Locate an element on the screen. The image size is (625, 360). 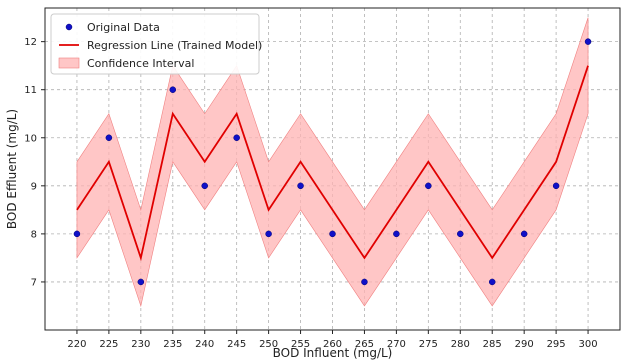
x-tick-label: 285 is located at coordinates (492, 344).